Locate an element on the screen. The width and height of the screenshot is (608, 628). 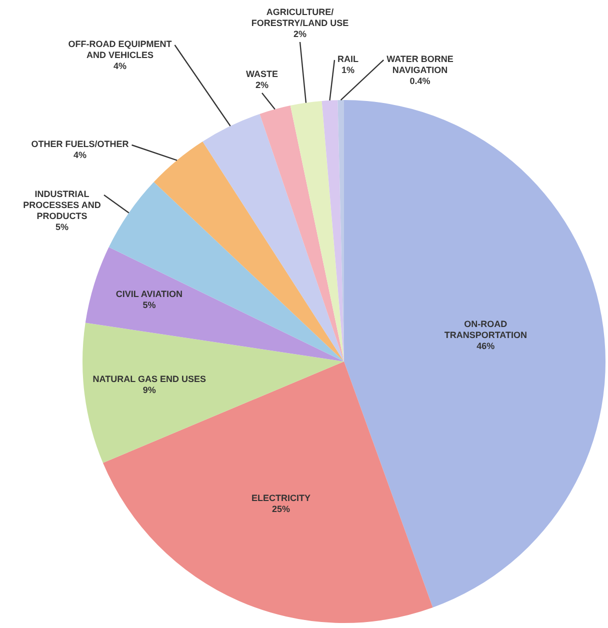
data-label: 1% is located at coordinates (348, 69).